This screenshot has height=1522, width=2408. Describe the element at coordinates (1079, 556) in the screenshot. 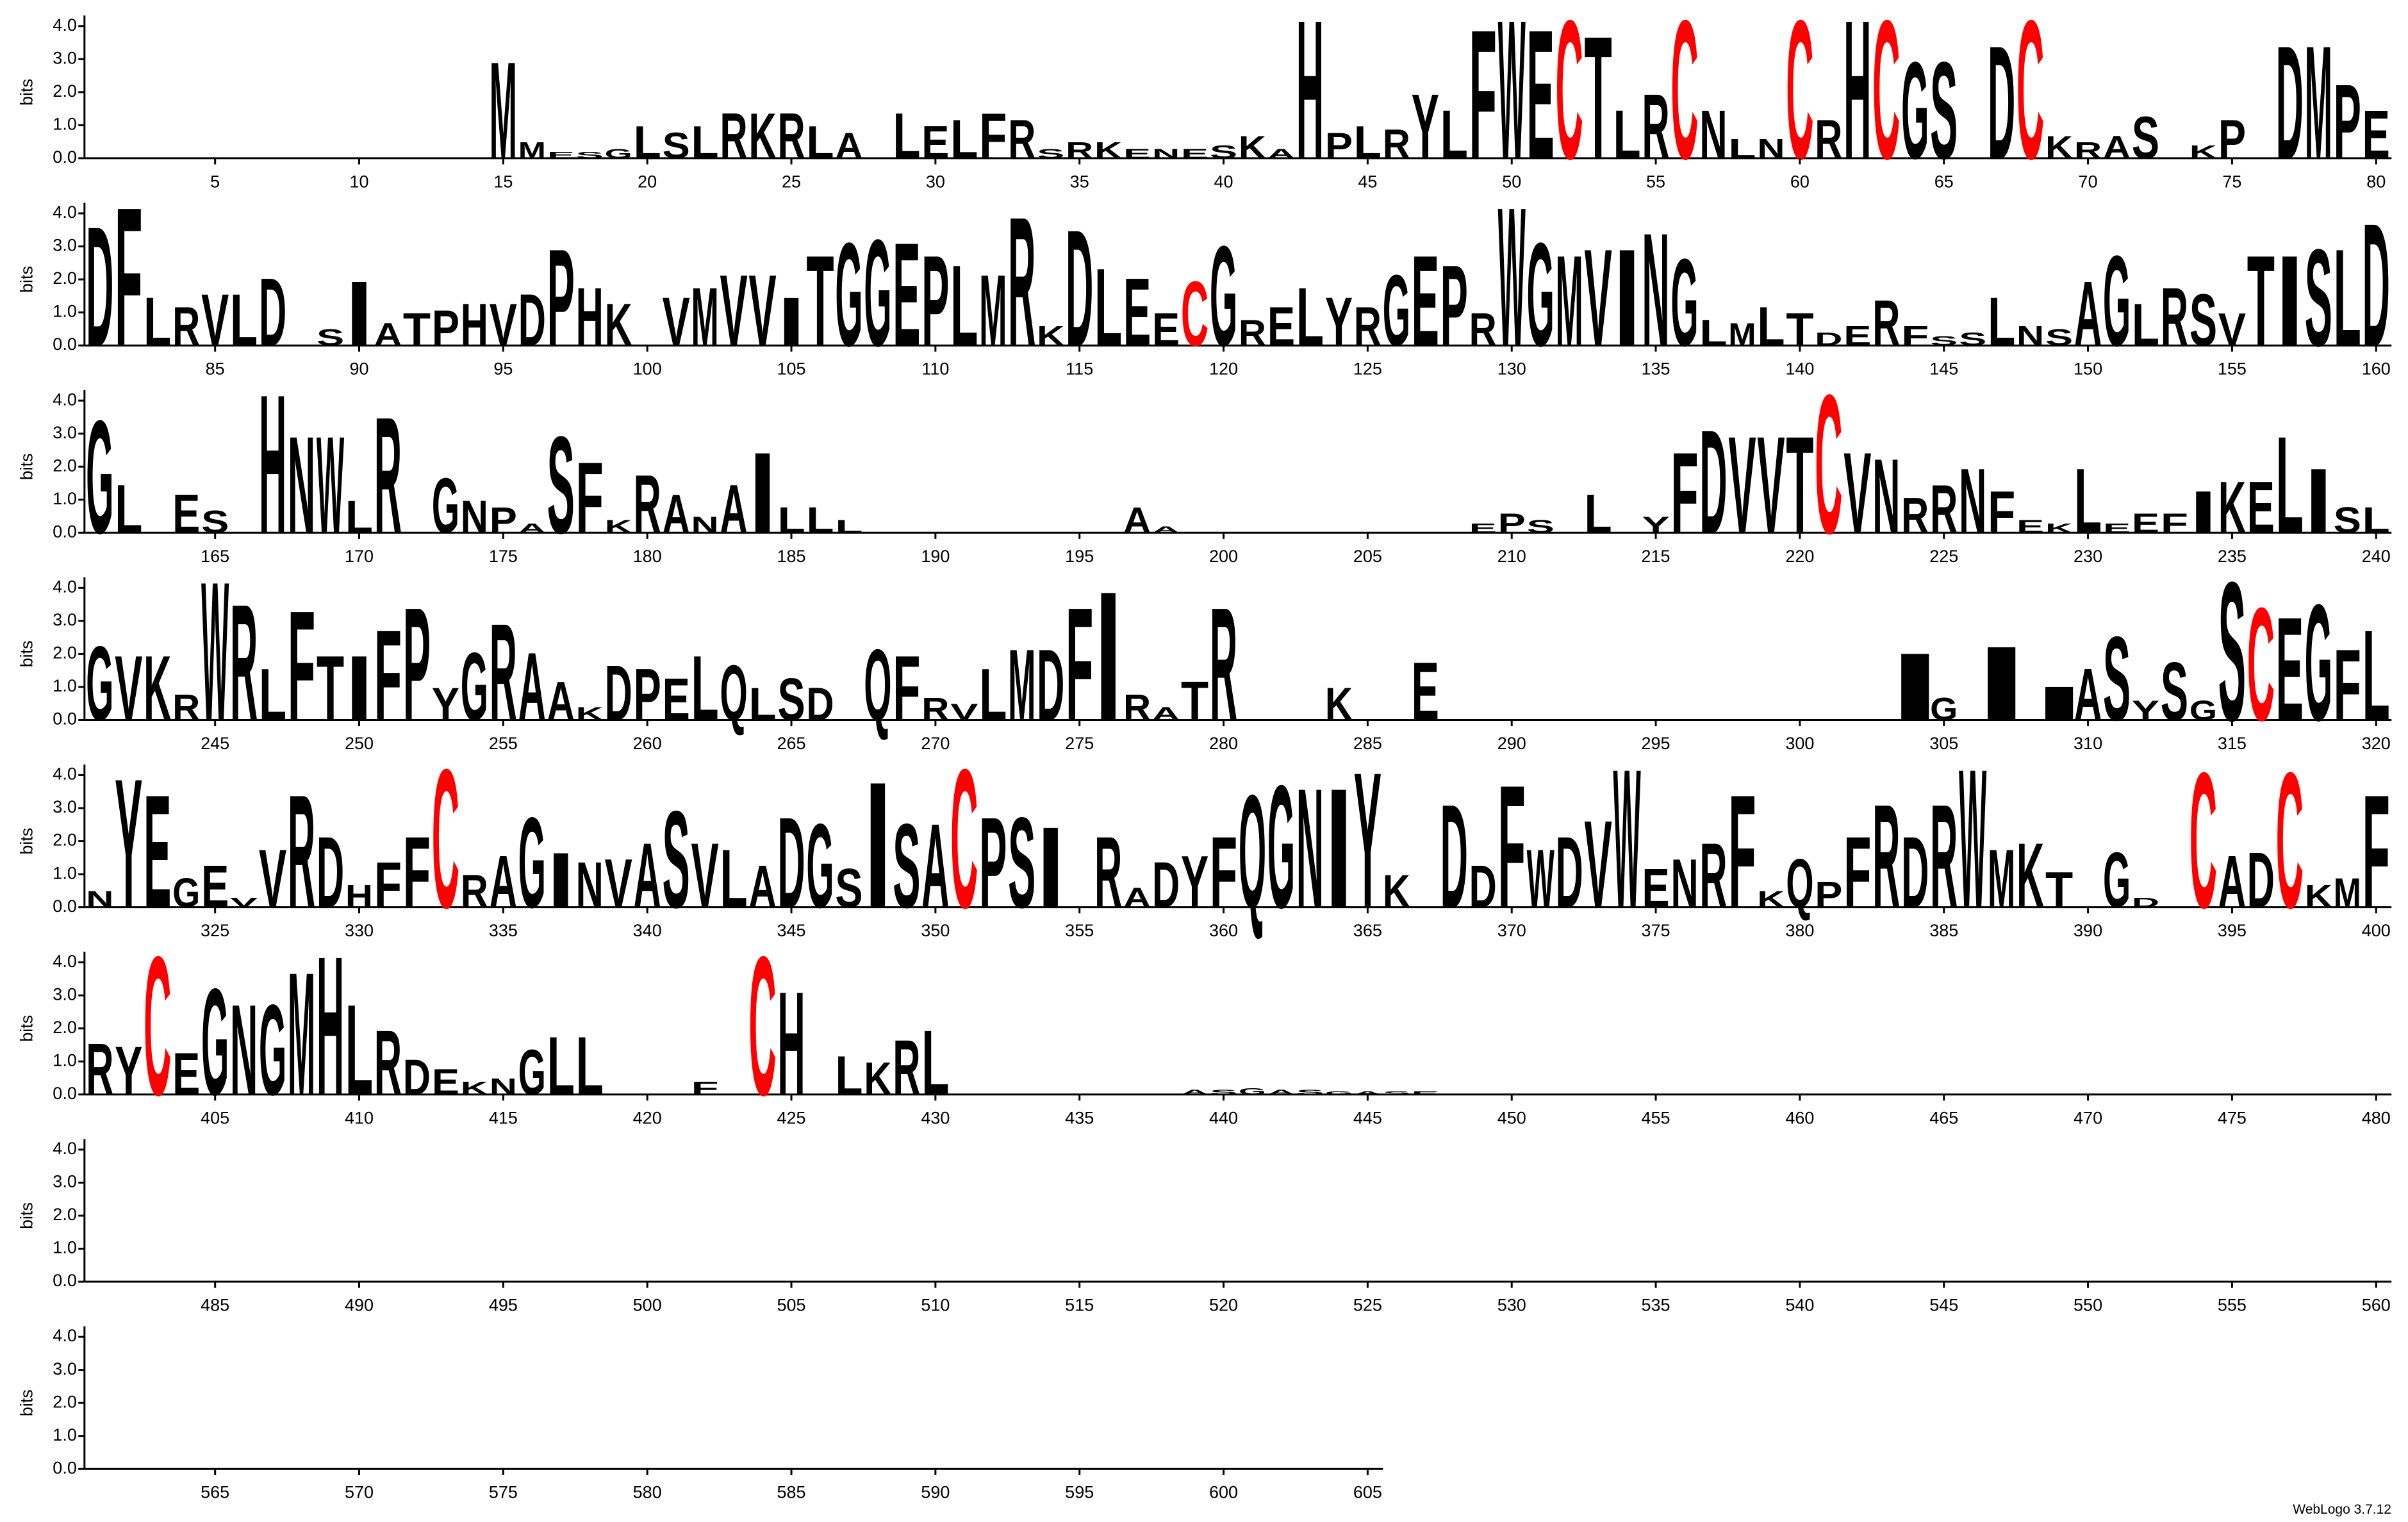

I see `x-tick-label: 195` at that location.